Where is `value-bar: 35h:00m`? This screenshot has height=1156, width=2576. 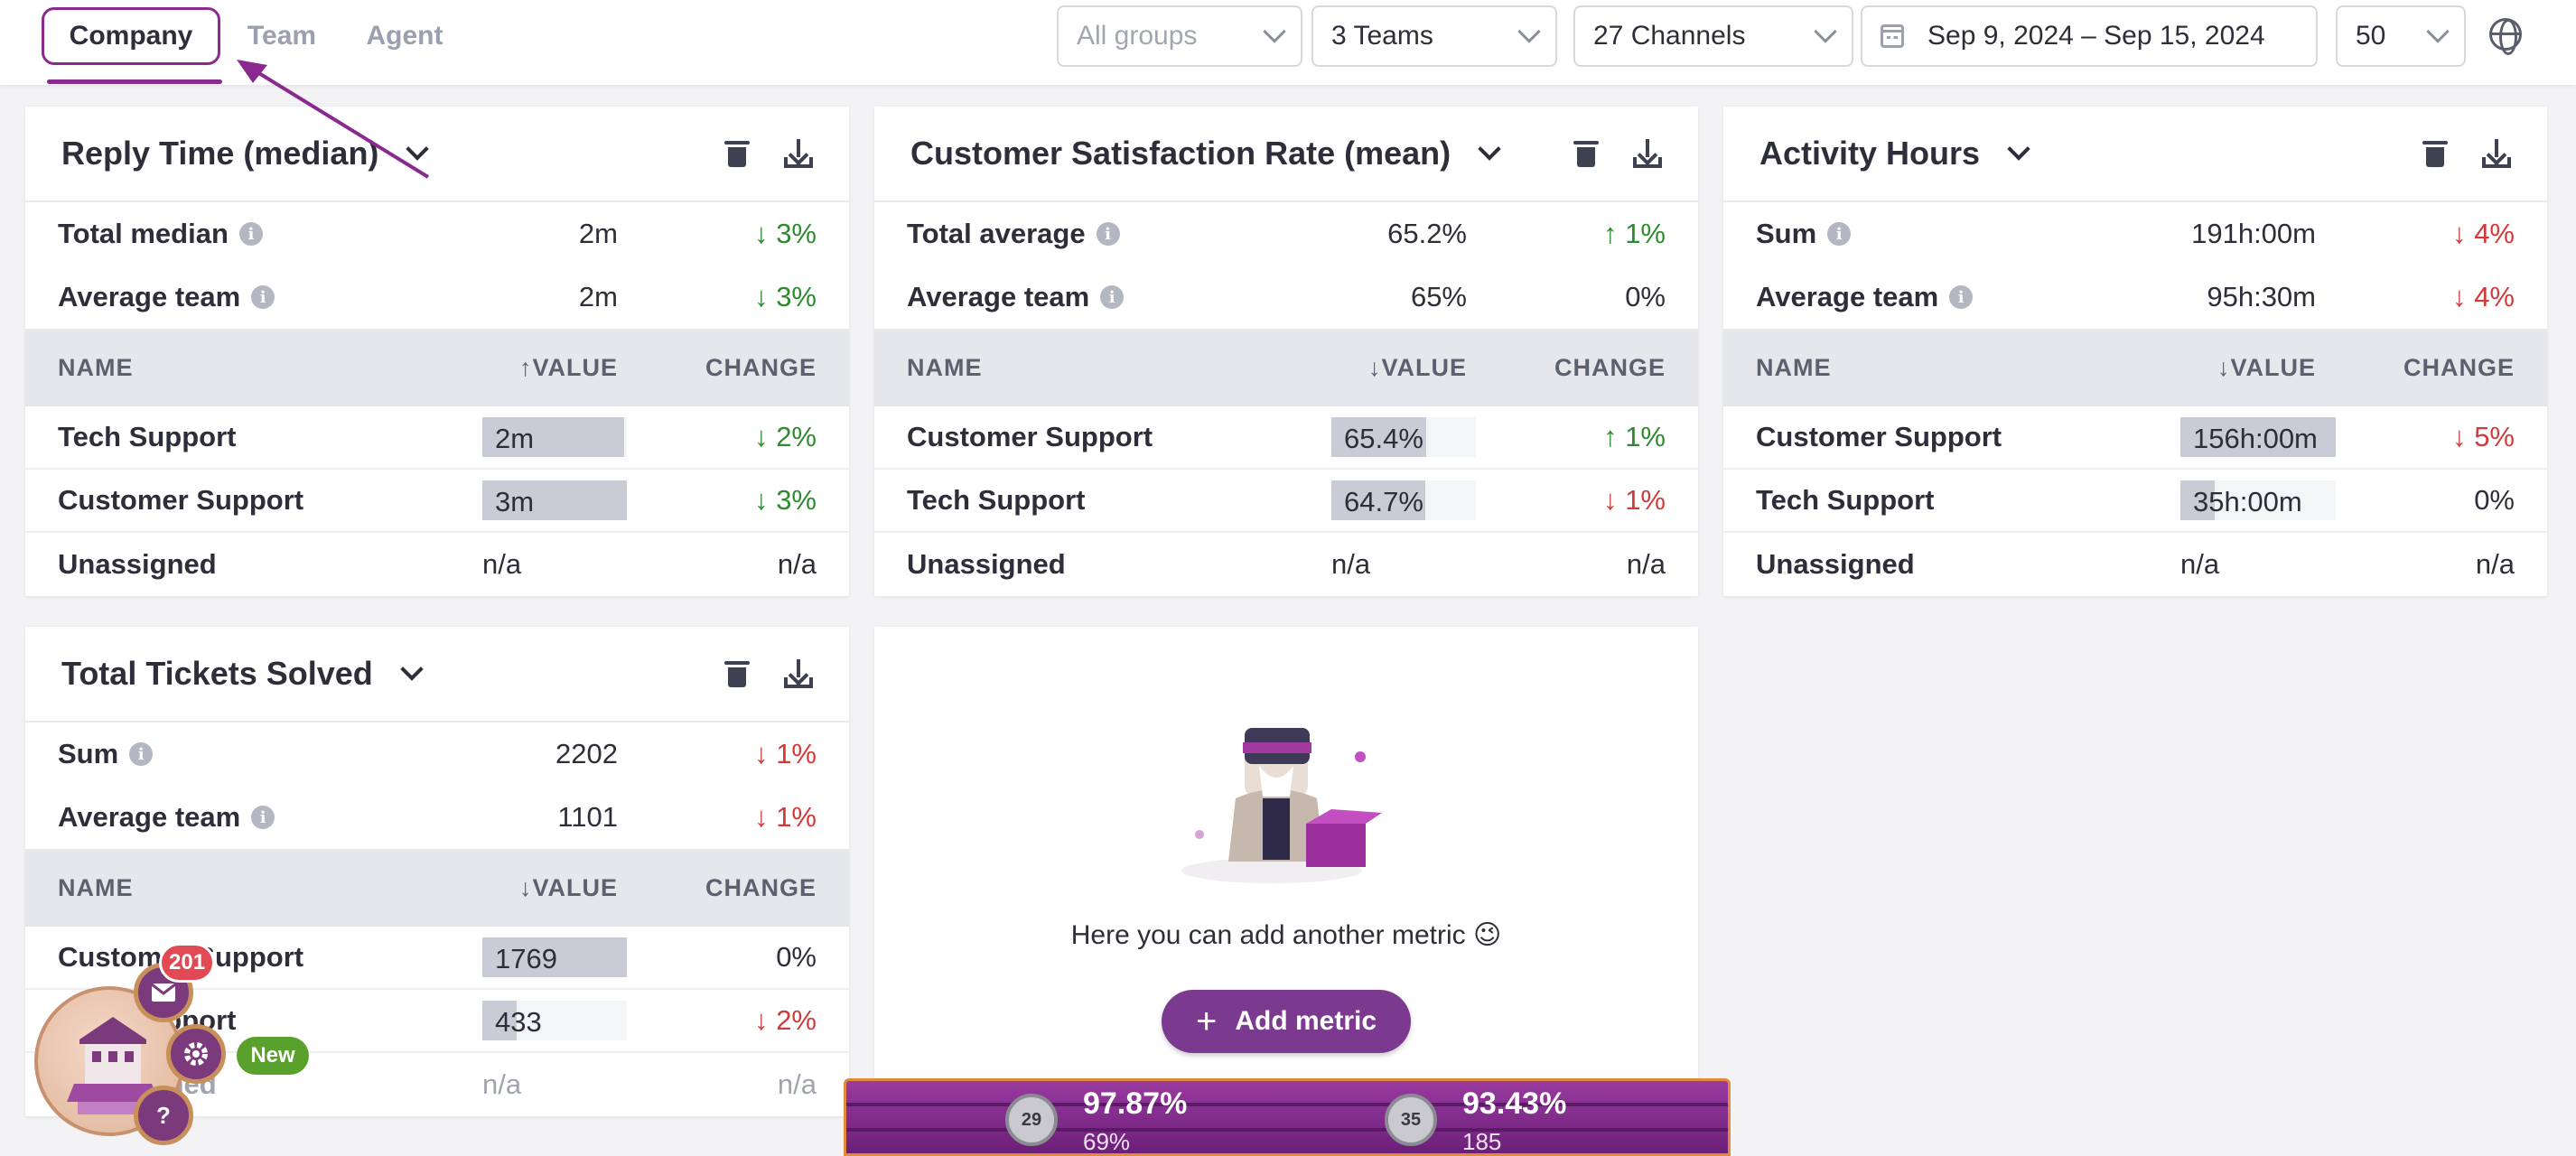 value-bar: 35h:00m is located at coordinates (2258, 500).